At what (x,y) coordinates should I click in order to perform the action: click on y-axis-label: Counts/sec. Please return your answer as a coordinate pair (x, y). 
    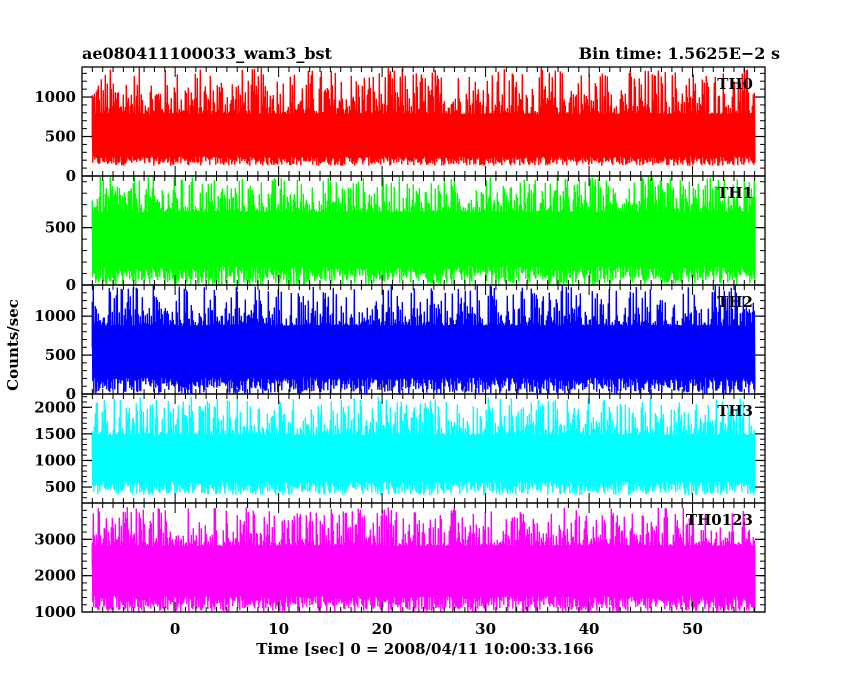
    Looking at the image, I should click on (13, 345).